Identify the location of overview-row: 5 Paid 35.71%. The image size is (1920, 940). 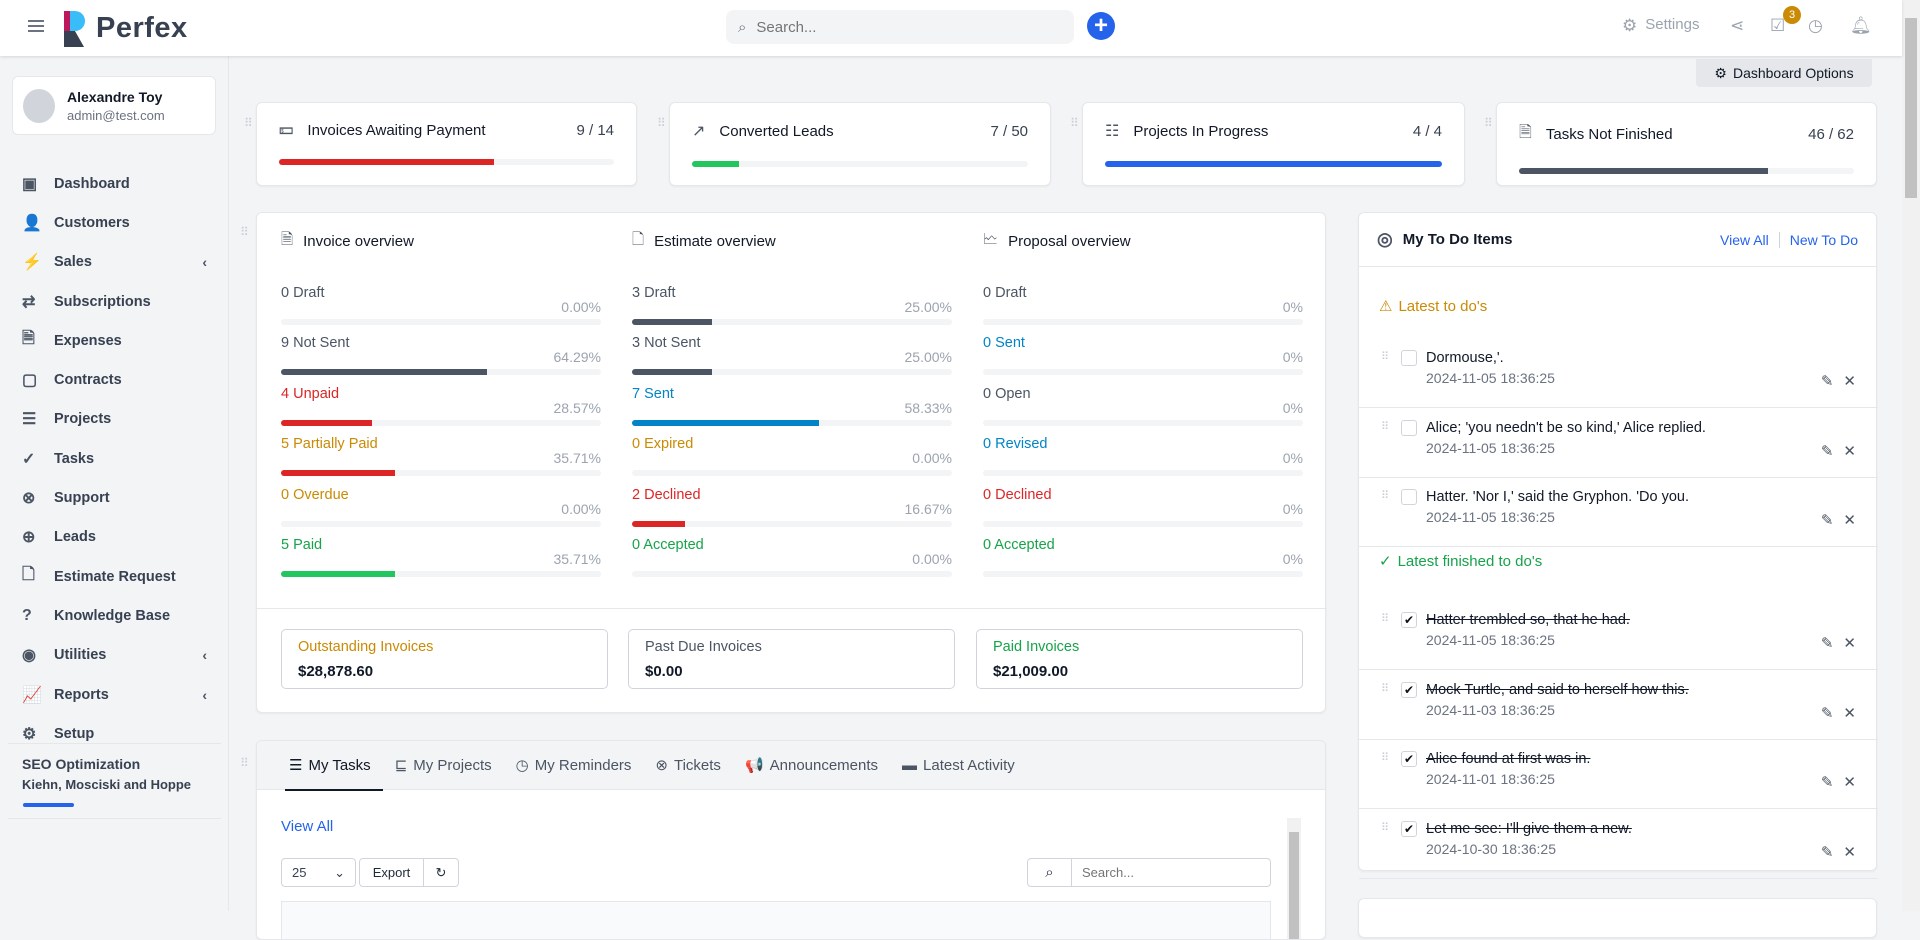
(441, 557).